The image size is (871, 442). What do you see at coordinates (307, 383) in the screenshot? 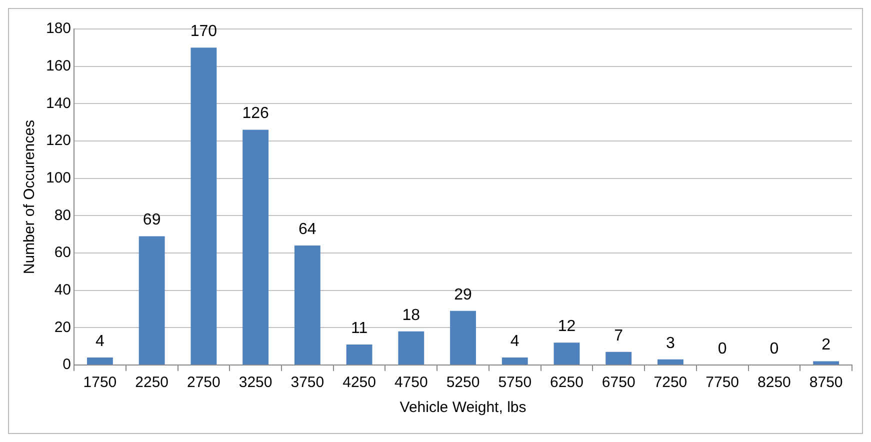
I see `x-tick-label: 3750` at bounding box center [307, 383].